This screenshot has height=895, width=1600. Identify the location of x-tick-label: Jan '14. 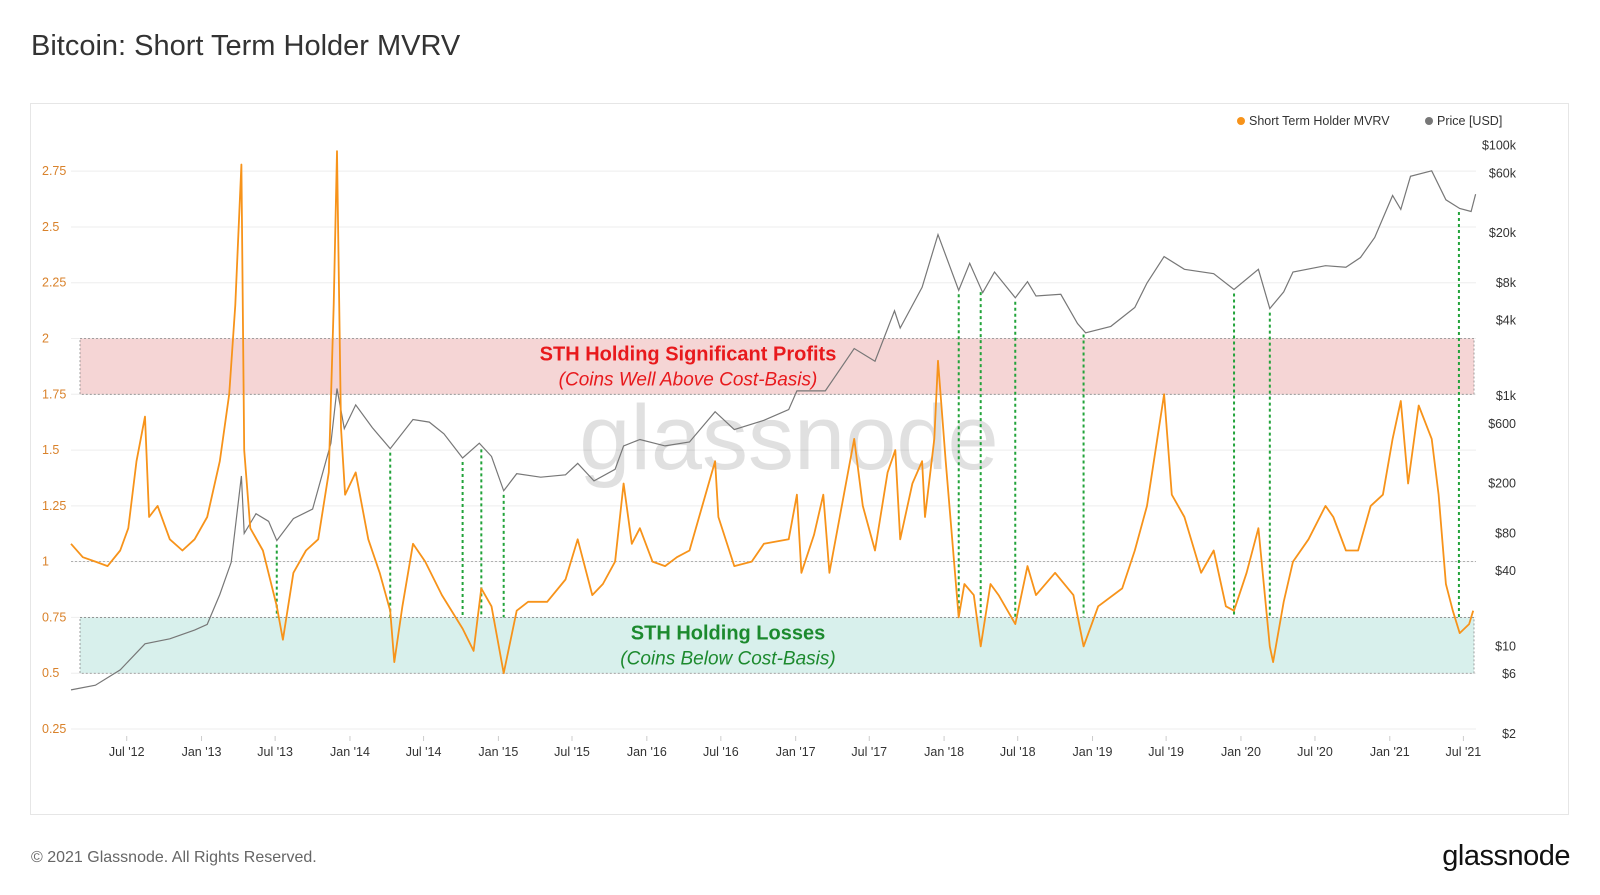
(350, 752).